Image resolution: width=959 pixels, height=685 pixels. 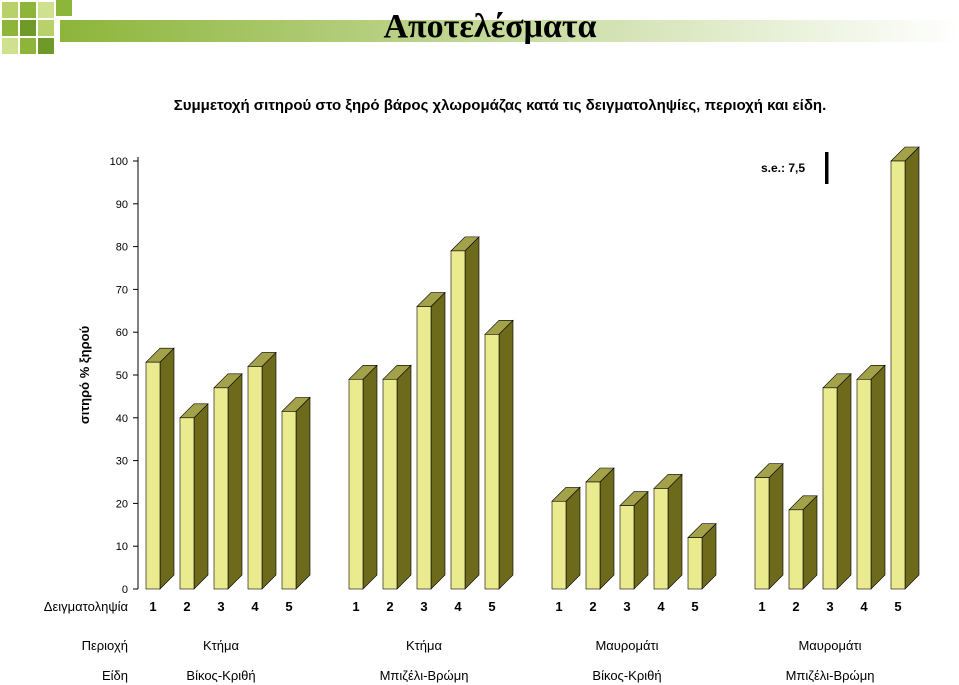 What do you see at coordinates (86, 606) in the screenshot?
I see `row-label-sampling: Δειγματοληψία` at bounding box center [86, 606].